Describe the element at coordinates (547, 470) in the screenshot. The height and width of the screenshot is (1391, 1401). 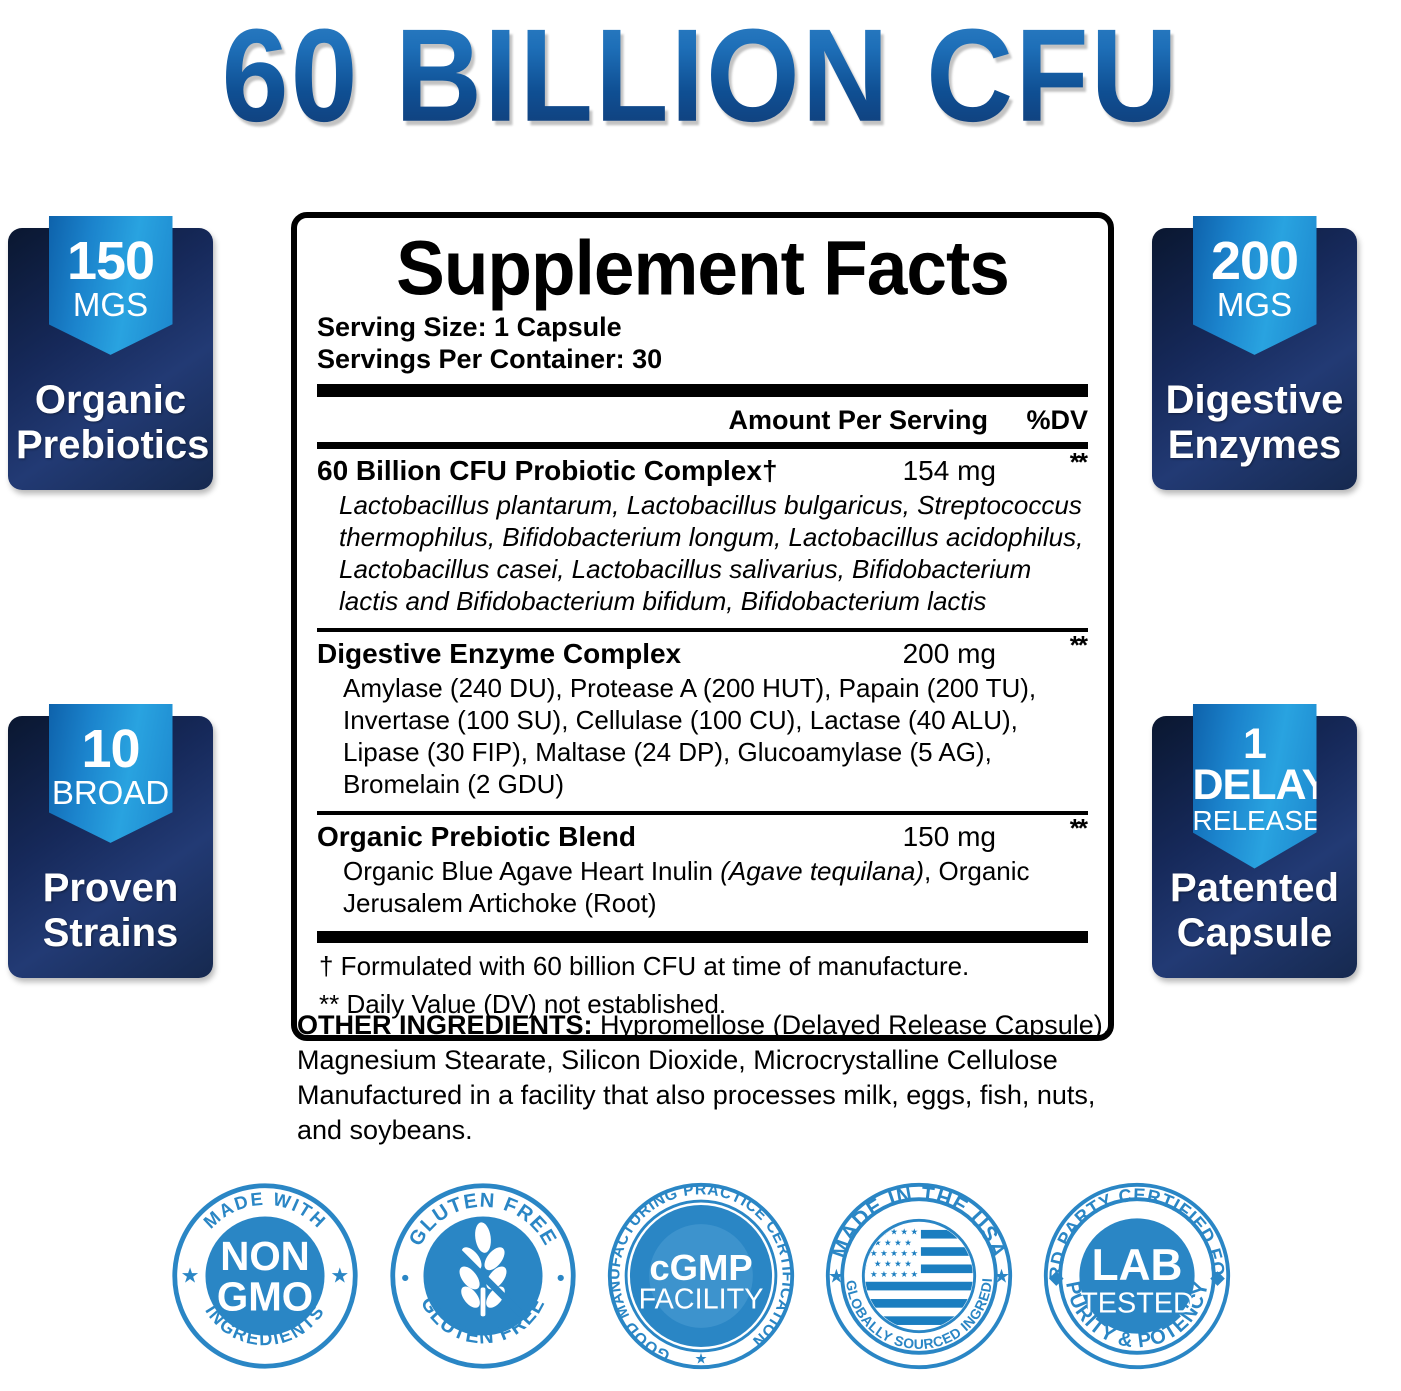
I see `nutrient-name: 60 Billion CFU Probiotic Complex†` at that location.